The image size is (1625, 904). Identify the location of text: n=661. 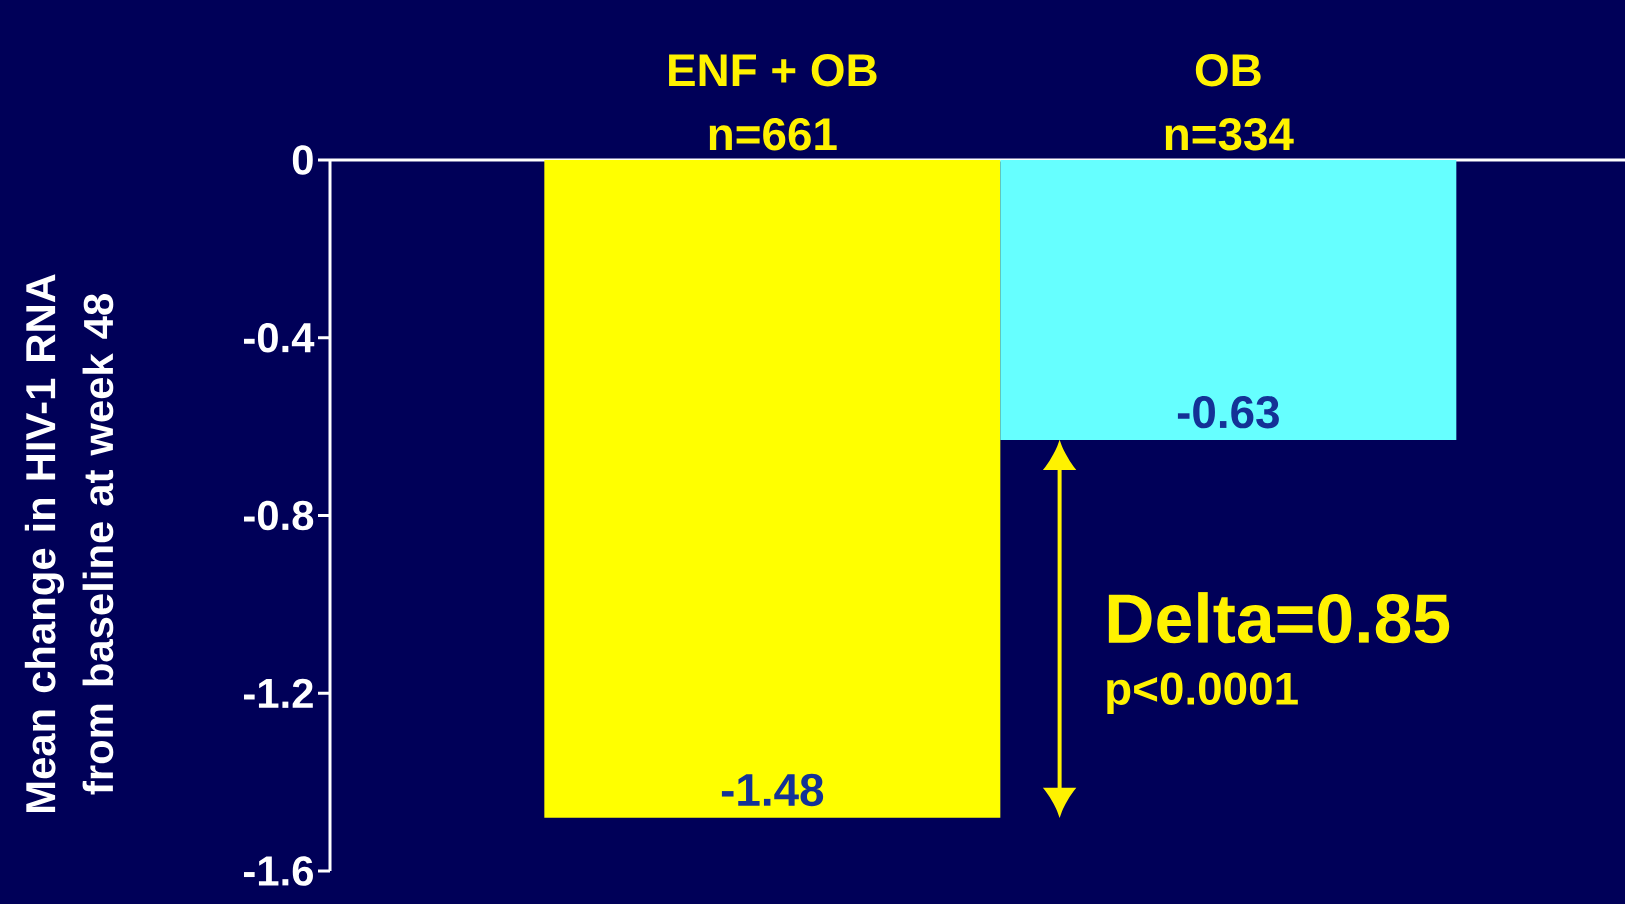
(773, 134).